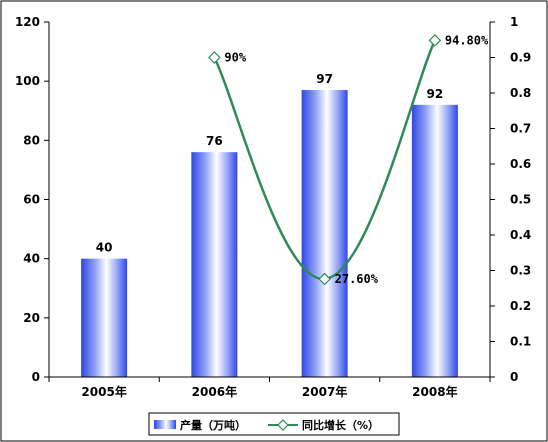 The height and width of the screenshot is (442, 548). Describe the element at coordinates (283, 425) in the screenshot. I see `legend-diamond-marker` at that location.